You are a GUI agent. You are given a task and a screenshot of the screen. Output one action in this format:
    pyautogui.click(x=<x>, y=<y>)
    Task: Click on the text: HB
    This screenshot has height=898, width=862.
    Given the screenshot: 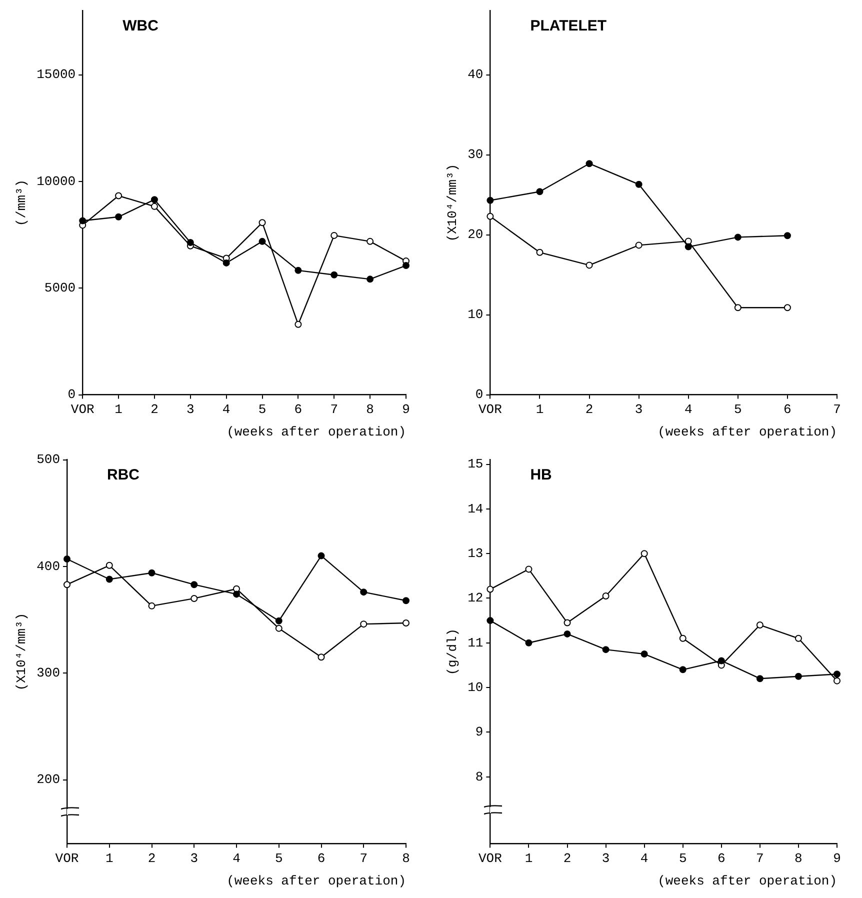 What is the action you would take?
    pyautogui.click(x=541, y=475)
    